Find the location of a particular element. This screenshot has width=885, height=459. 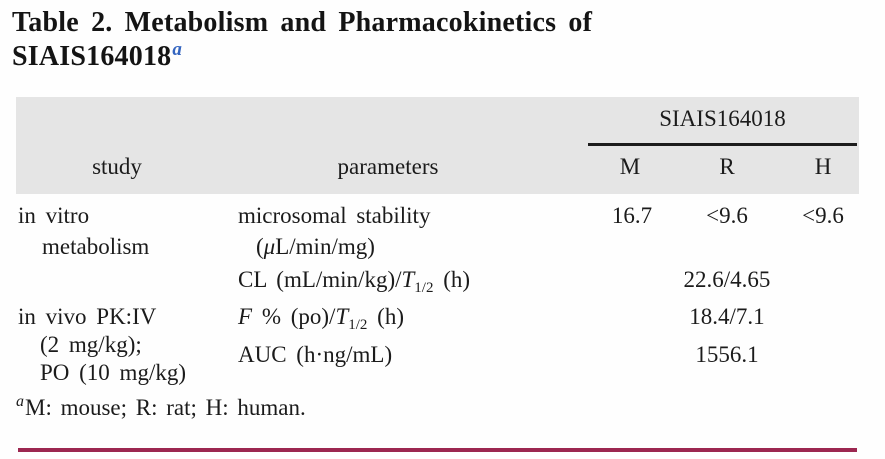

study-cell-in-vivo-line1: in vivo PK:IV is located at coordinates (87, 316).